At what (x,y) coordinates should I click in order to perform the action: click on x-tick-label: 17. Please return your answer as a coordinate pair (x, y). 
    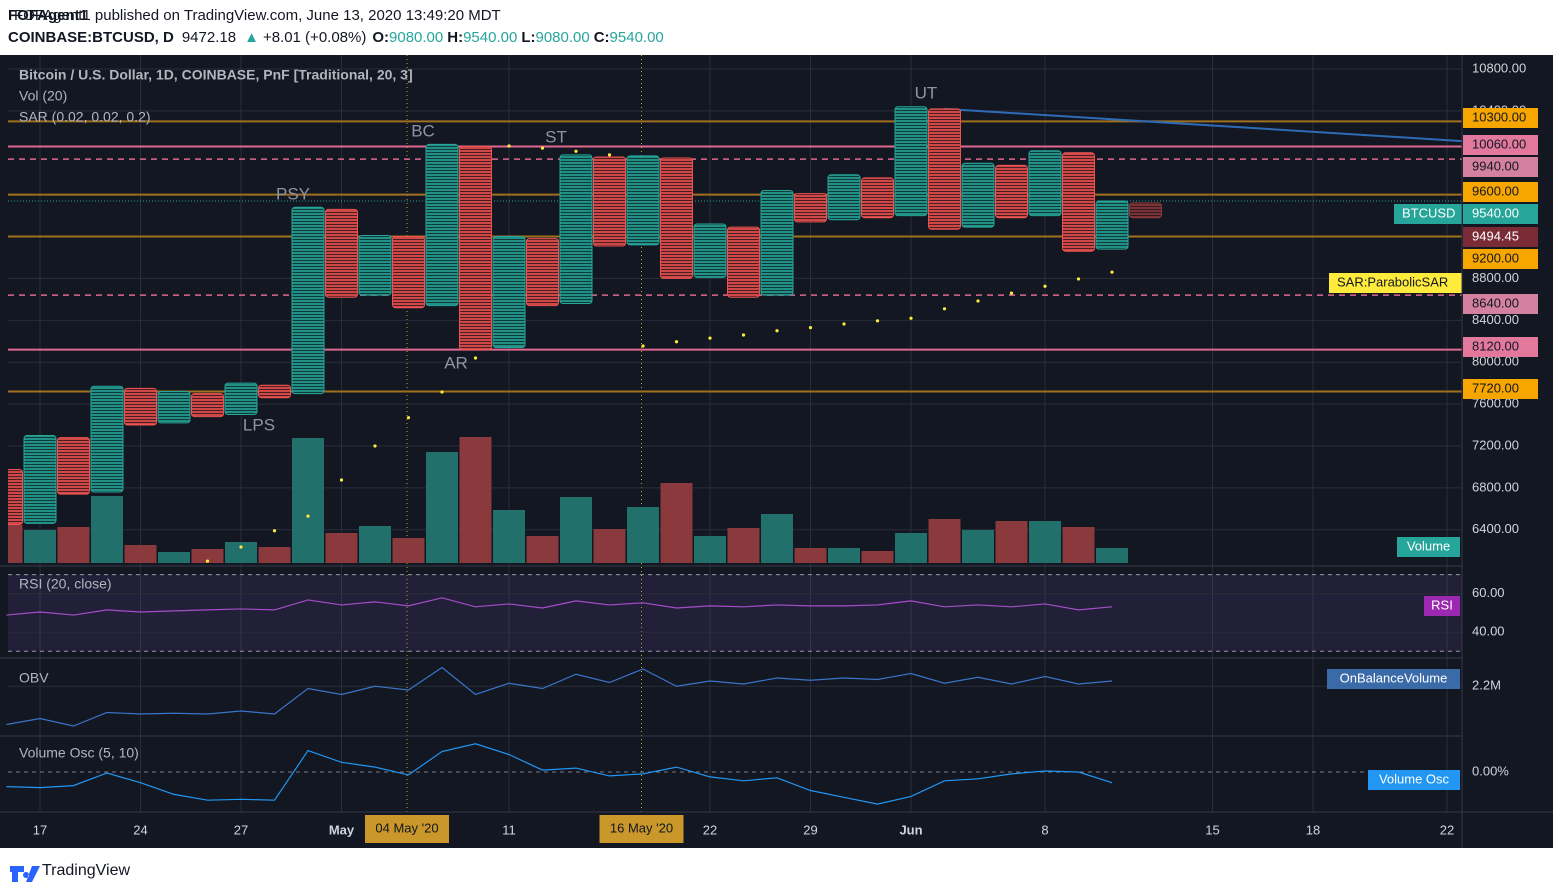
    Looking at the image, I should click on (40, 829).